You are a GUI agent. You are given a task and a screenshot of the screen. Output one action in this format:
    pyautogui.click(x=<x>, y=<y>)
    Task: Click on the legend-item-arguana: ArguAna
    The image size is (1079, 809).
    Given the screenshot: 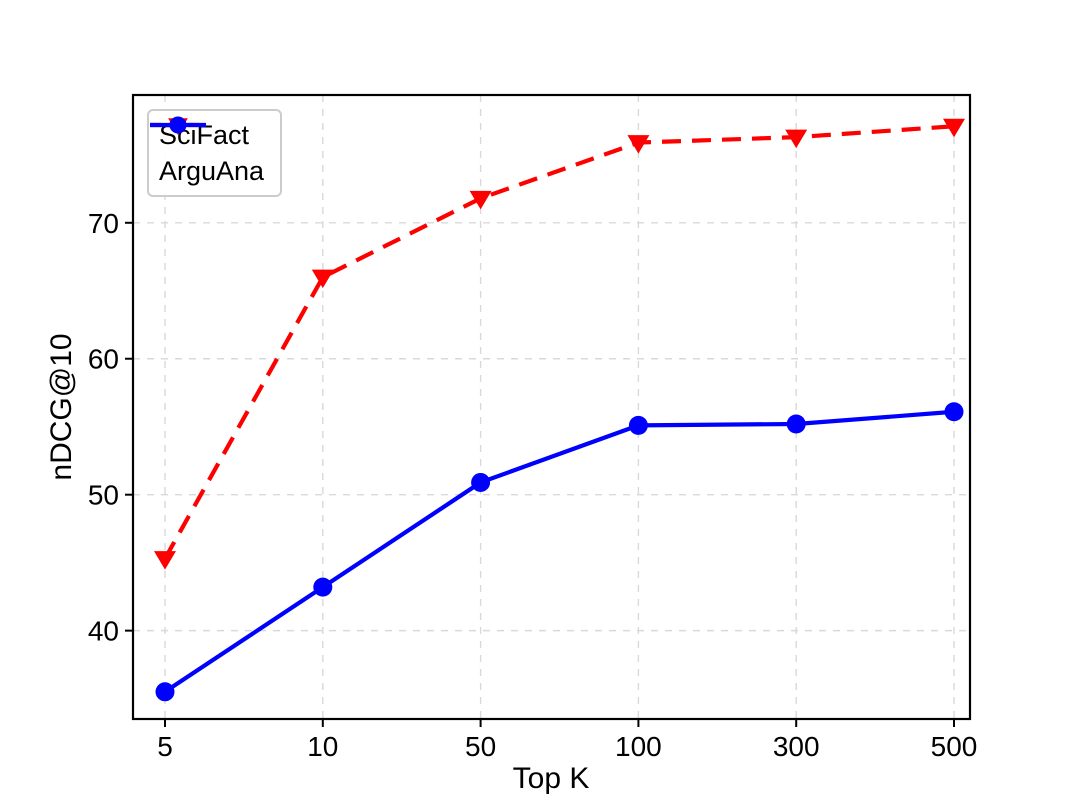 What is the action you would take?
    pyautogui.click(x=207, y=152)
    